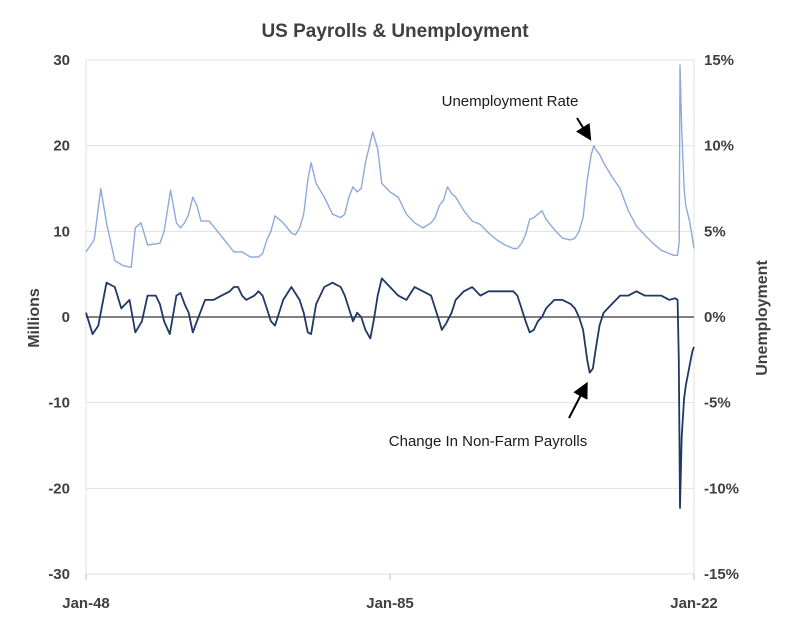  Describe the element at coordinates (395, 31) in the screenshot. I see `chart-title: US Payrolls & Unemployment` at that location.